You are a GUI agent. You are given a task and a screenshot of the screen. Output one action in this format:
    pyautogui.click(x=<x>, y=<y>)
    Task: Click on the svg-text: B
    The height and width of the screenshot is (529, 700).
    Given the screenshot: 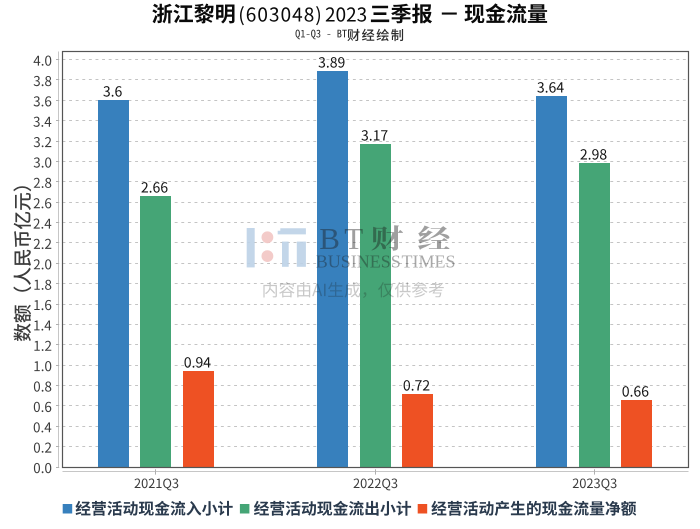 What is the action you would take?
    pyautogui.click(x=329, y=238)
    